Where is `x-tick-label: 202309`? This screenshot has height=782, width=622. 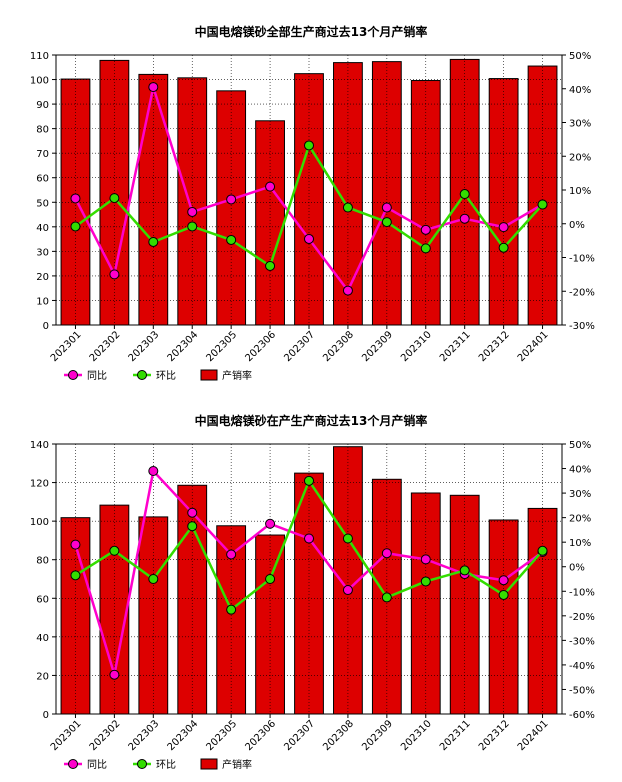
x-tick-label: 202309 is located at coordinates (377, 346).